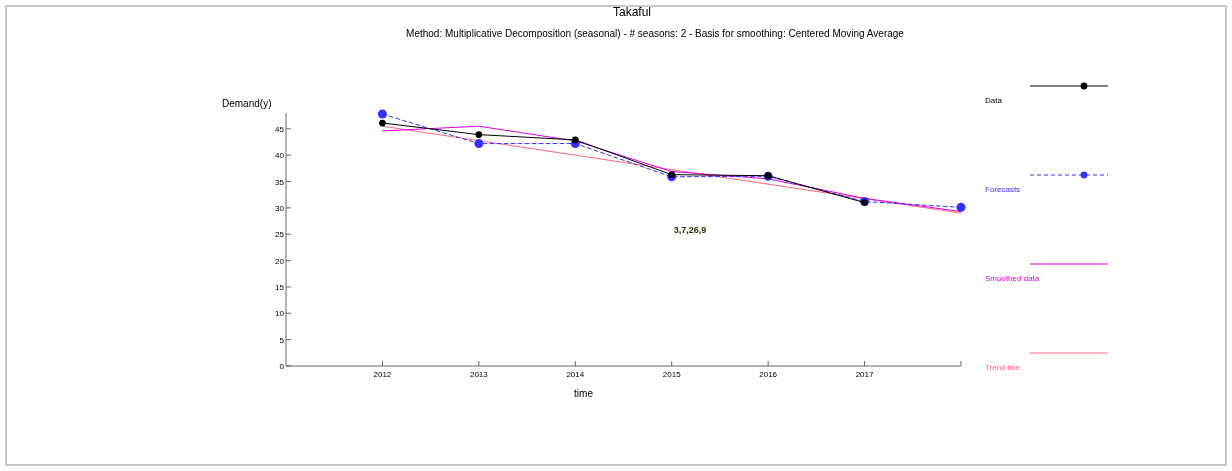 The image size is (1232, 471). What do you see at coordinates (584, 393) in the screenshot?
I see `x-axis-title: time` at bounding box center [584, 393].